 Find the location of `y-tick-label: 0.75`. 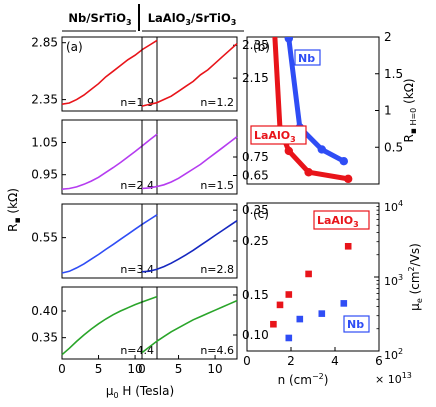

y-tick-label: 0.75 is located at coordinates (255, 157).